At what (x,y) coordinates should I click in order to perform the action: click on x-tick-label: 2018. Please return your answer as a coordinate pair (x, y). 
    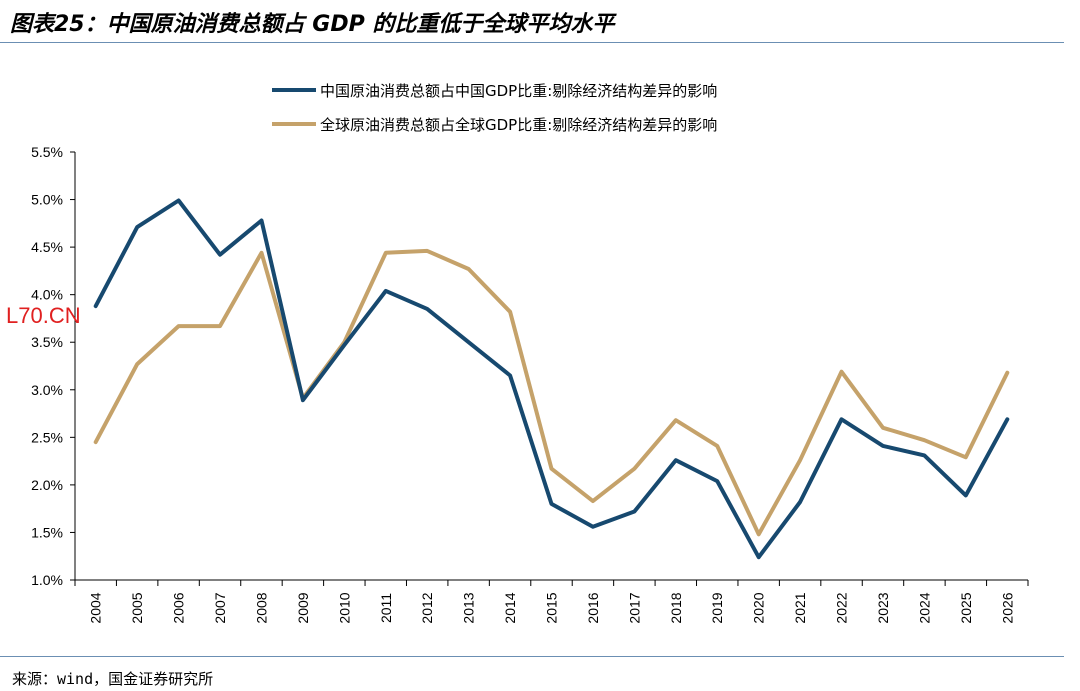
    Looking at the image, I should click on (676, 607).